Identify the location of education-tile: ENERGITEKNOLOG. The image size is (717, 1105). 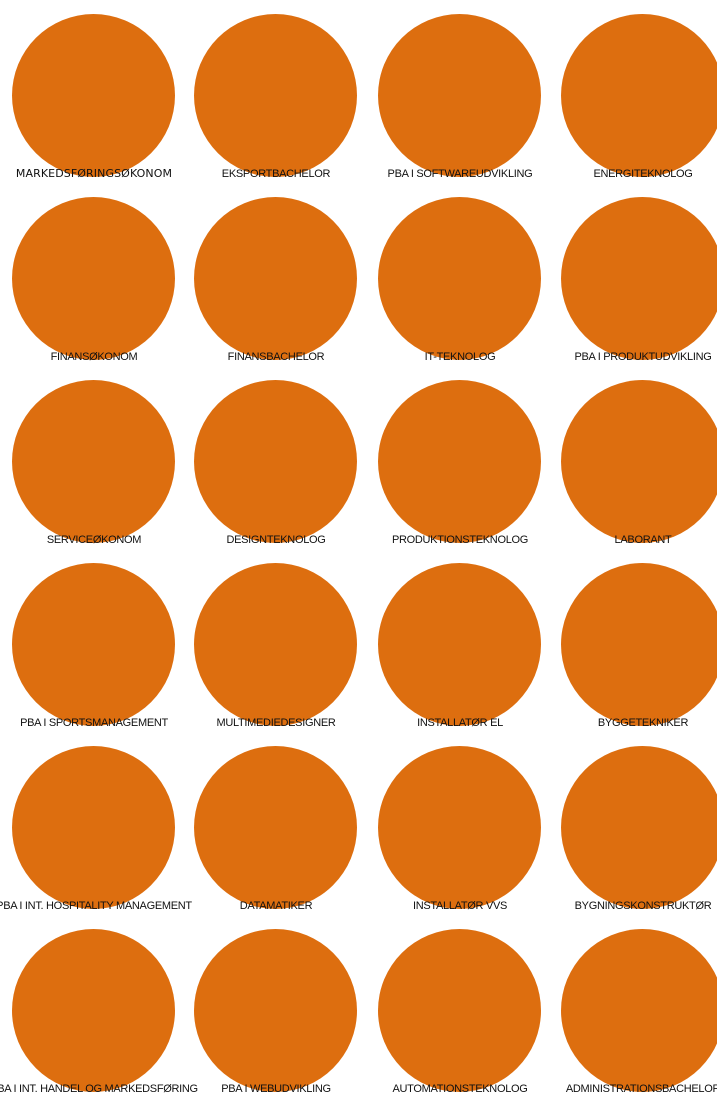
(634, 94).